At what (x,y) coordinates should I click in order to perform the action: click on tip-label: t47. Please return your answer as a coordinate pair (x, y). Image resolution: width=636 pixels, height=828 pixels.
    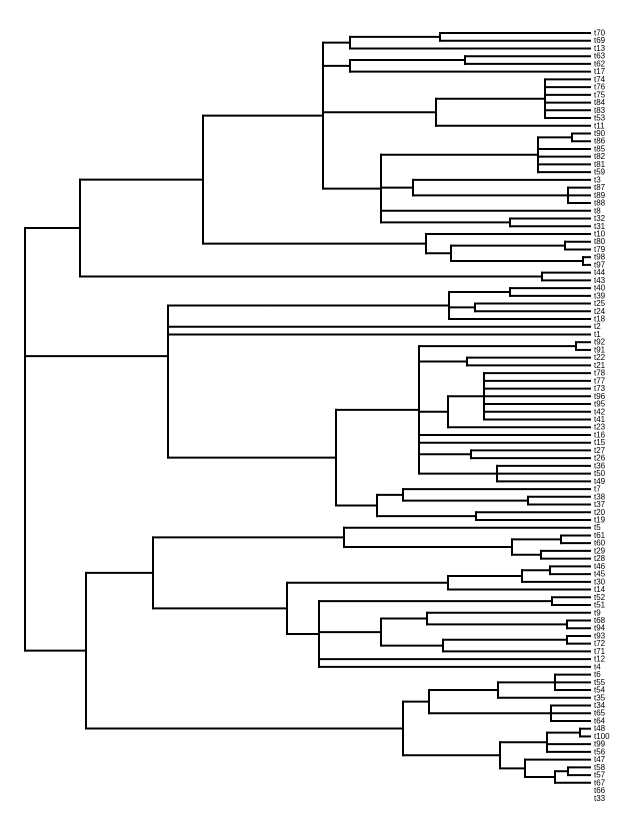
    Looking at the image, I should click on (600, 759).